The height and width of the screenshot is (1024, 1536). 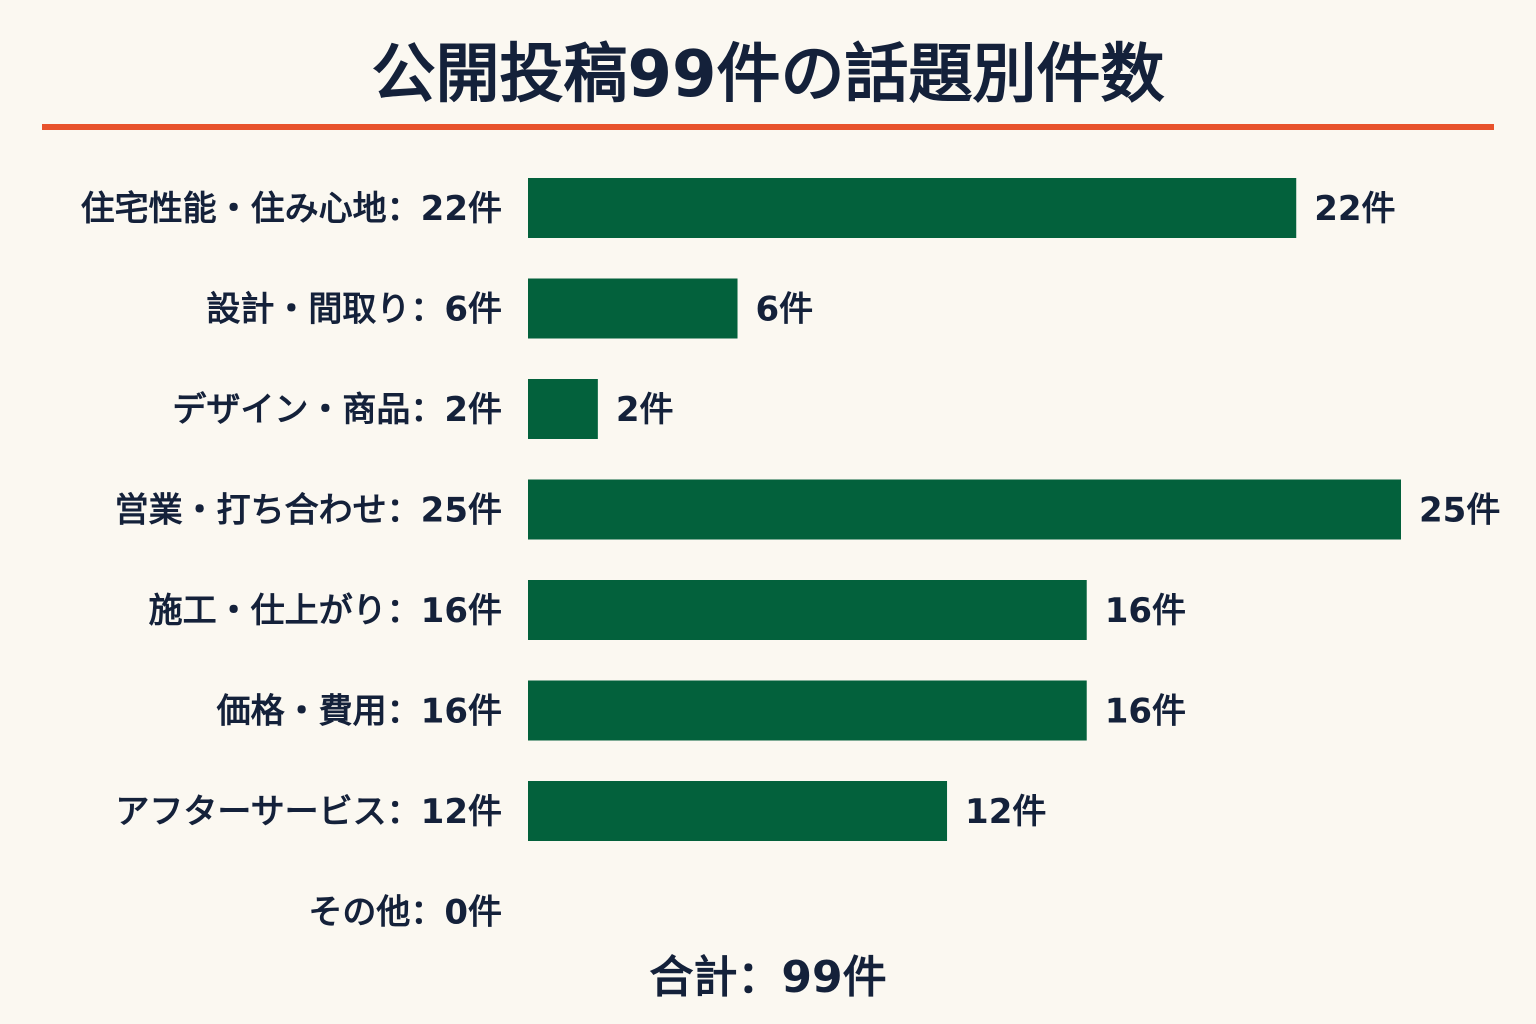 What do you see at coordinates (785, 310) in the screenshot?
I see `bar-value-label: 6件` at bounding box center [785, 310].